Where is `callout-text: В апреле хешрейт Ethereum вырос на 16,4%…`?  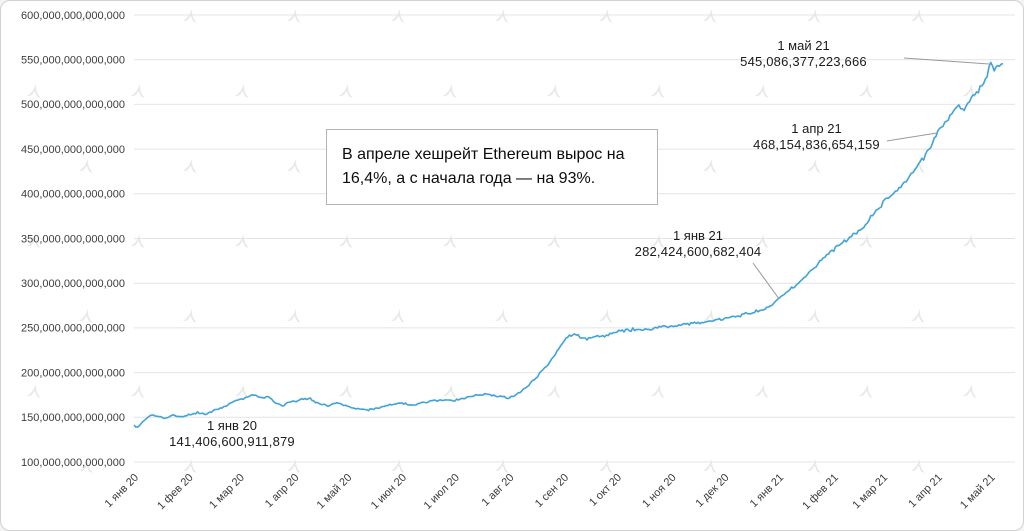
callout-text: В апреле хешрейт Ethereum вырос на 16,4%… is located at coordinates (483, 166).